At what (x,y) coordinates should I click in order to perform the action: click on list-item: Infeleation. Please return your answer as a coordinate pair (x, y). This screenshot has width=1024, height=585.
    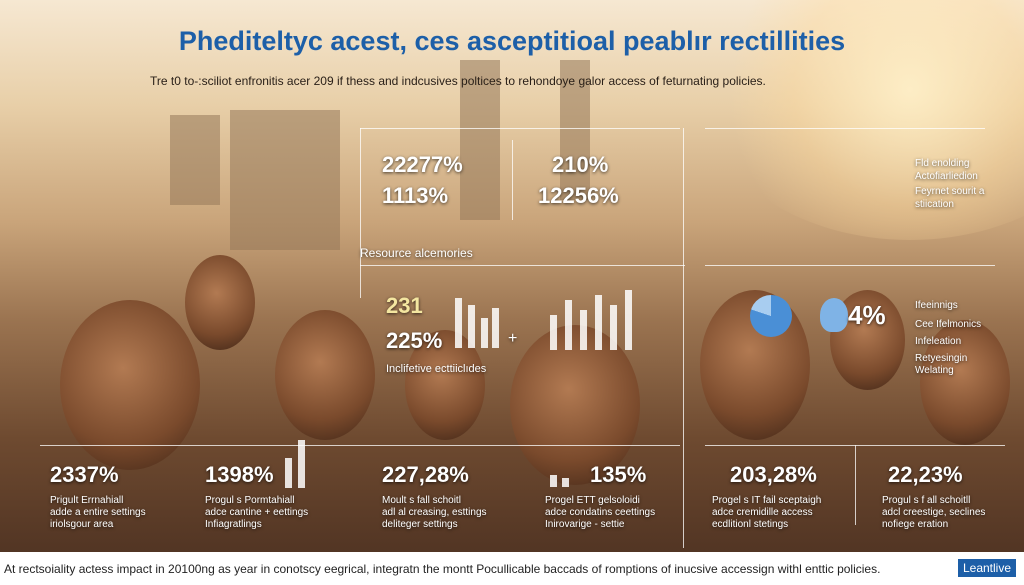
    Looking at the image, I should click on (938, 341).